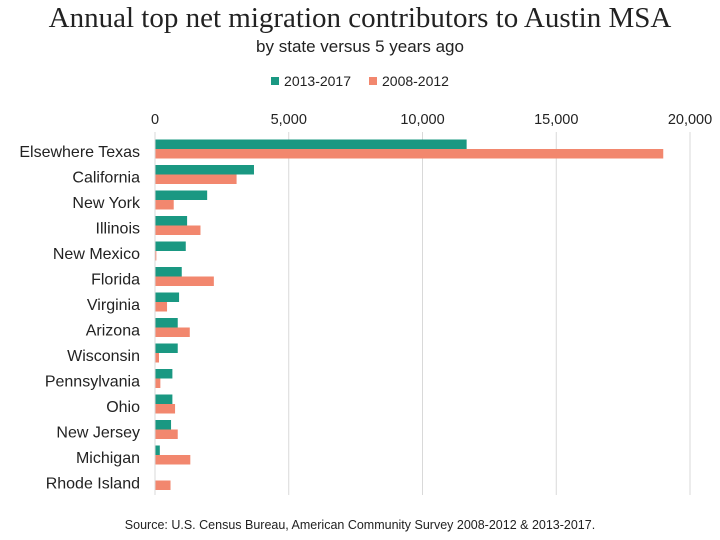 The height and width of the screenshot is (540, 720). What do you see at coordinates (556, 120) in the screenshot?
I see `x-tick-label-15-000: 15,000` at bounding box center [556, 120].